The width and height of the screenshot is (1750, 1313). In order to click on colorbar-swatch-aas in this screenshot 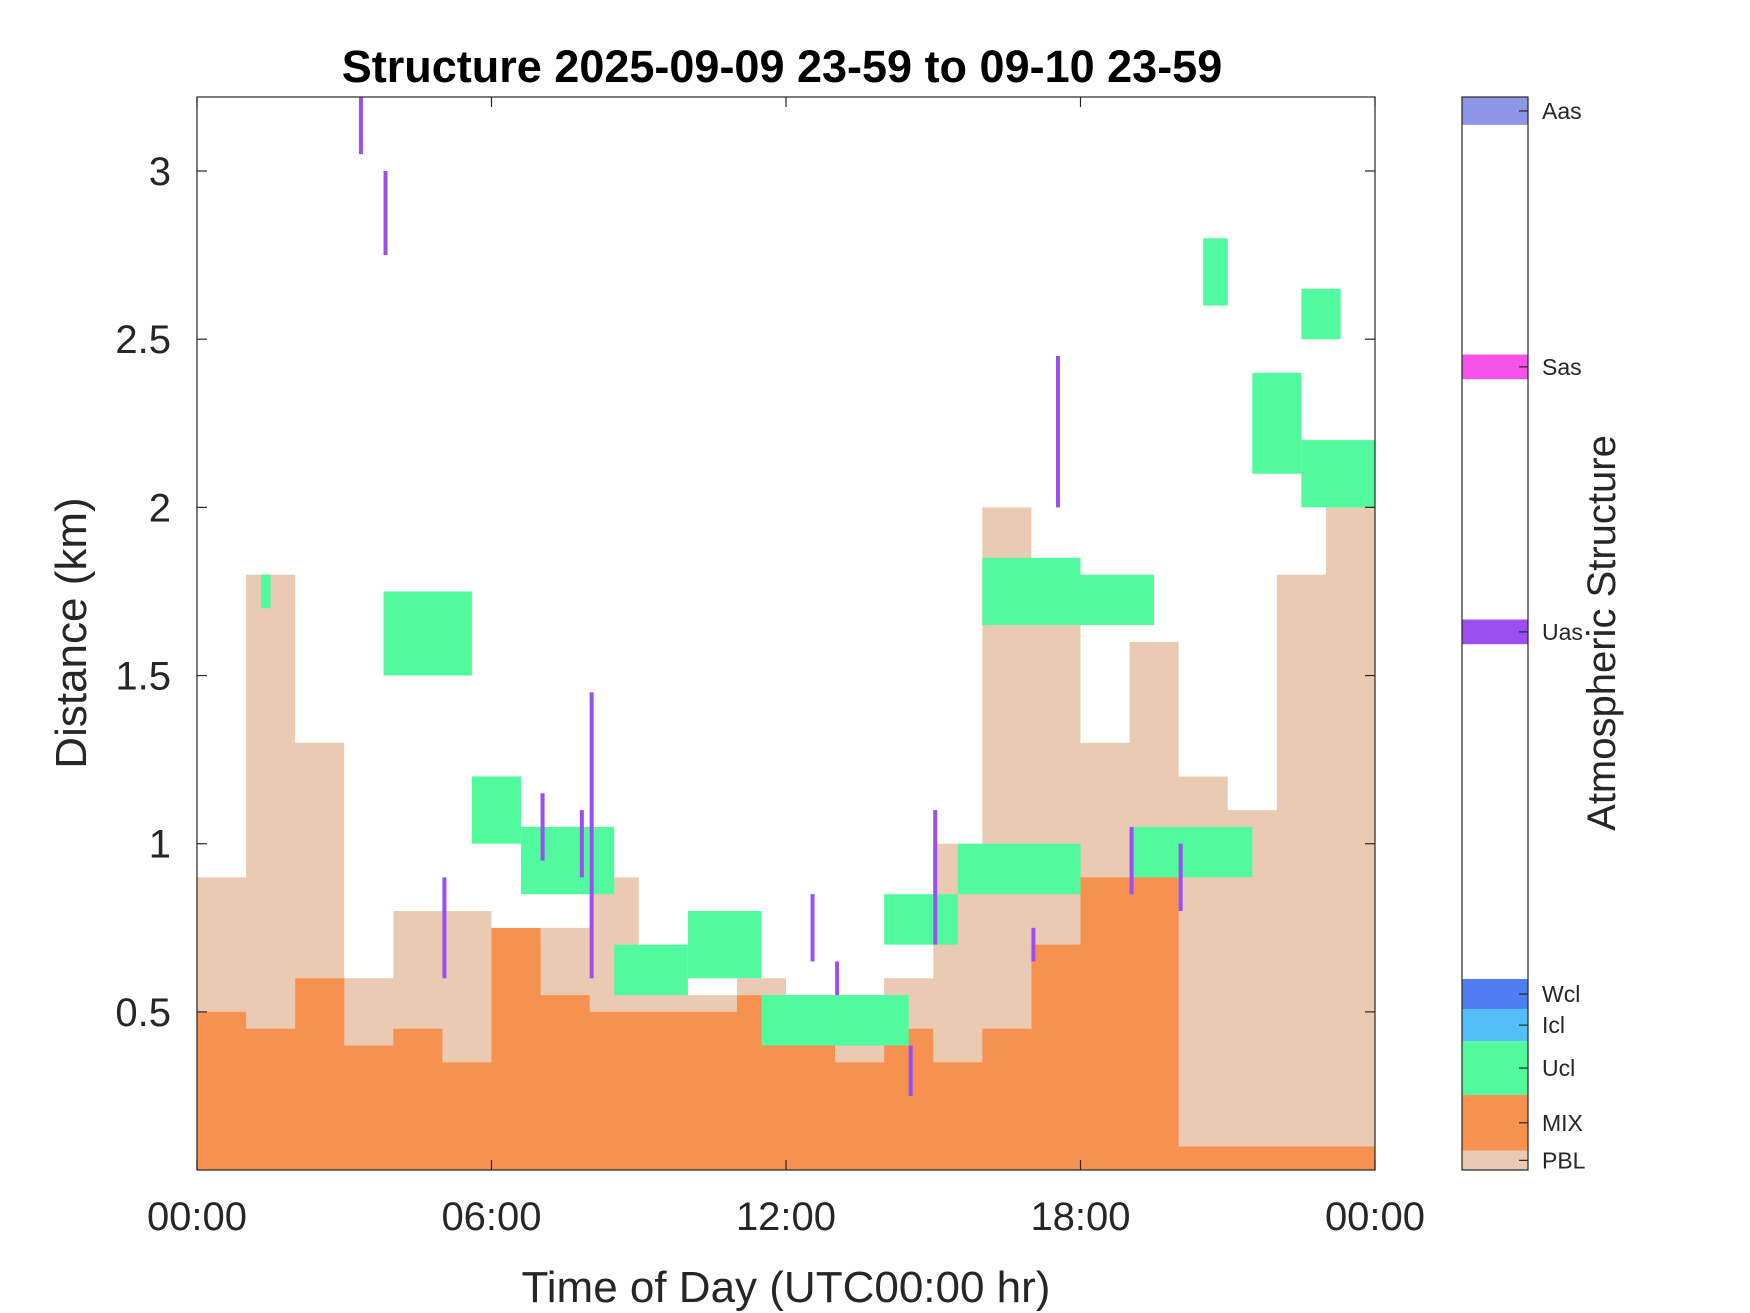, I will do `click(1495, 111)`.